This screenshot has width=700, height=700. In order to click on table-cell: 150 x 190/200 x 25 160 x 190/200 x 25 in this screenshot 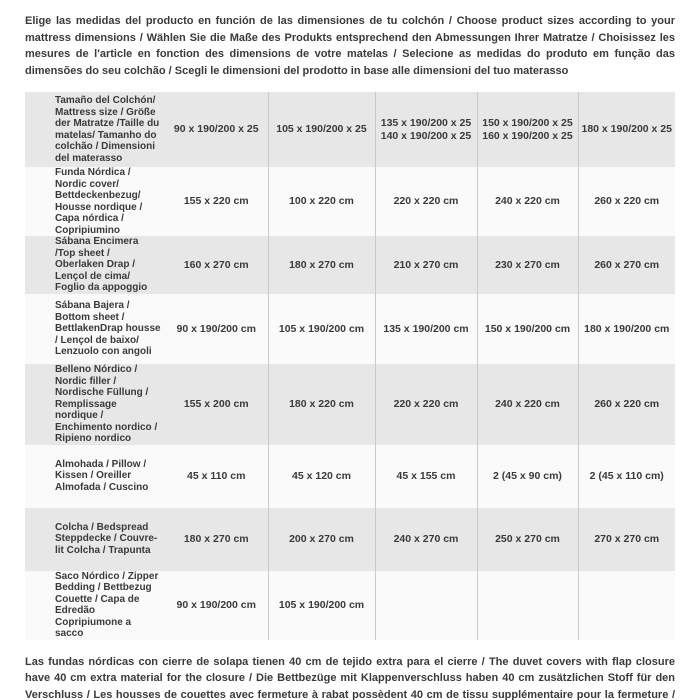, I will do `click(527, 129)`.